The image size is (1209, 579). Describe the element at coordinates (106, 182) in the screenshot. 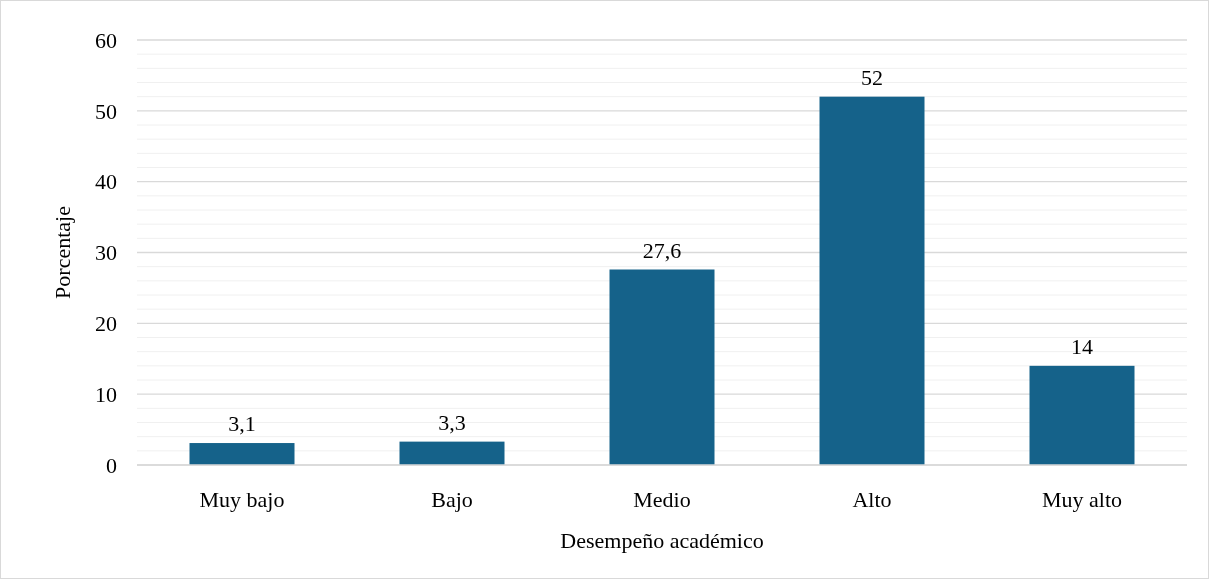

I see `y-tick-label: 40` at that location.